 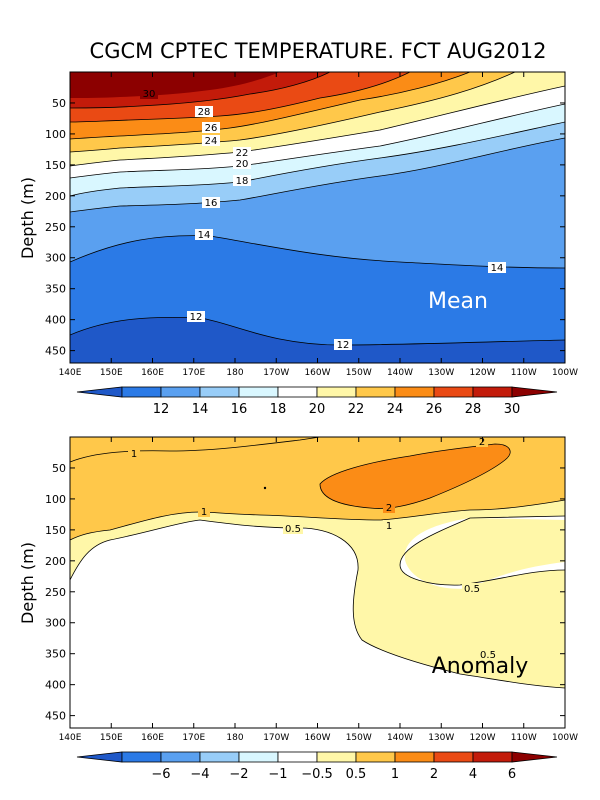 What do you see at coordinates (204, 112) in the screenshot?
I see `contour-label: 28` at bounding box center [204, 112].